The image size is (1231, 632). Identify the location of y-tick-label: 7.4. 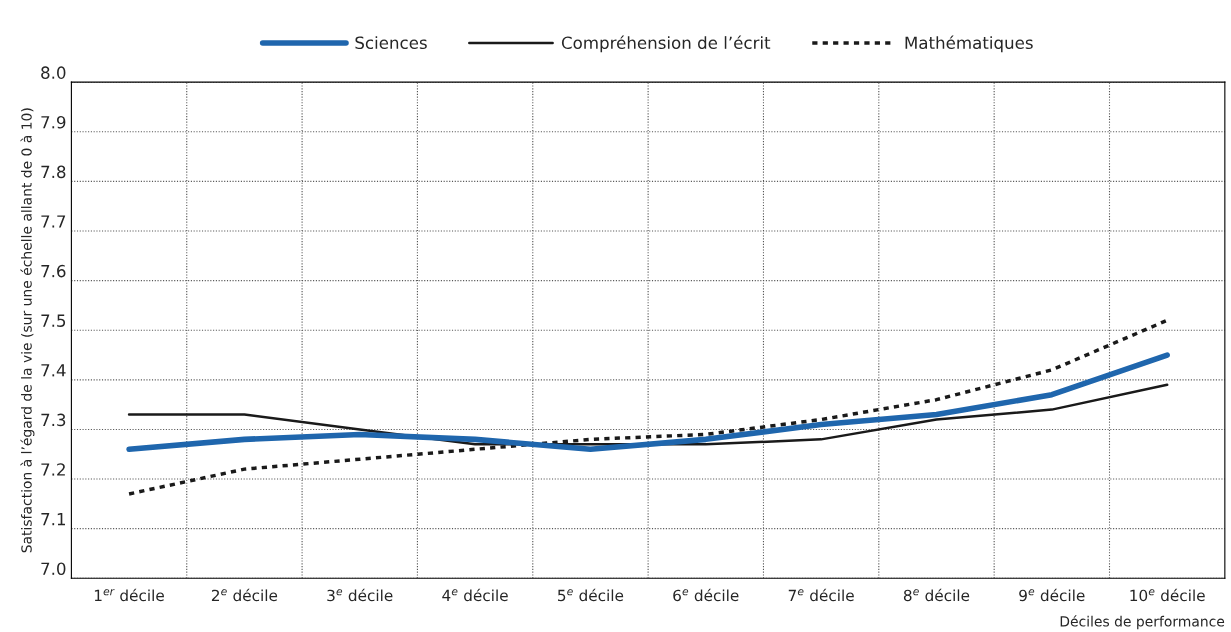
(53, 370).